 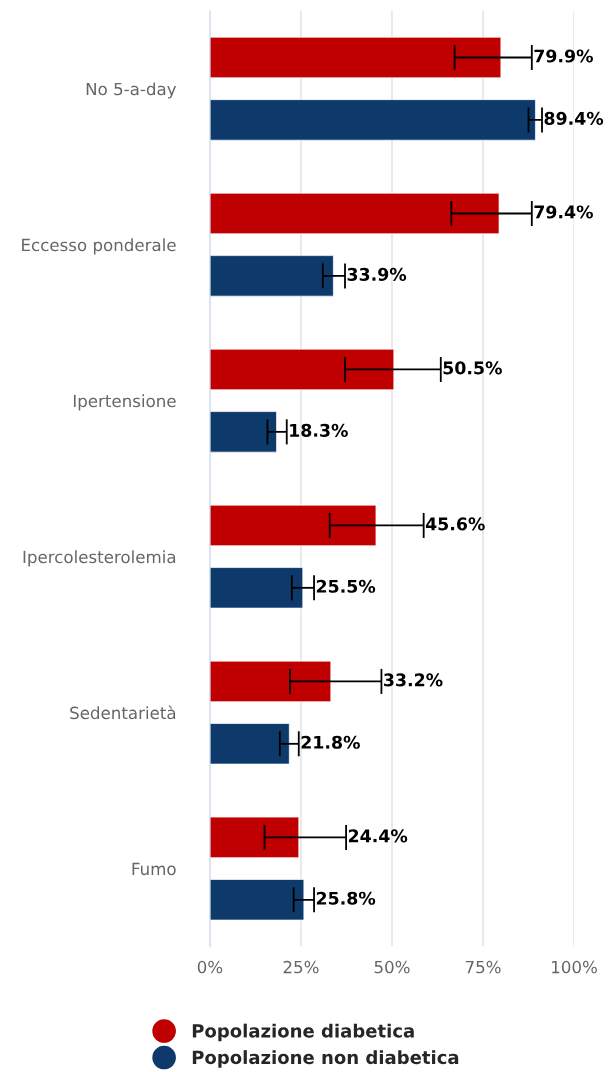 What do you see at coordinates (346, 898) in the screenshot?
I see `data-label: 25.8%` at bounding box center [346, 898].